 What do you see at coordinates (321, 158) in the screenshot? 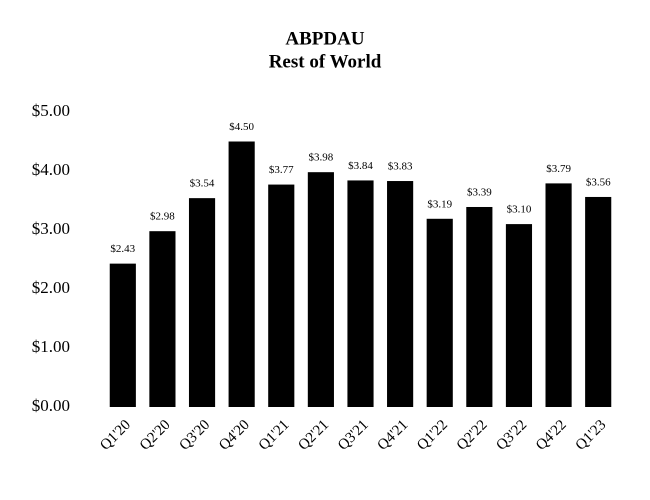
I see `value-label: $3.98` at bounding box center [321, 158].